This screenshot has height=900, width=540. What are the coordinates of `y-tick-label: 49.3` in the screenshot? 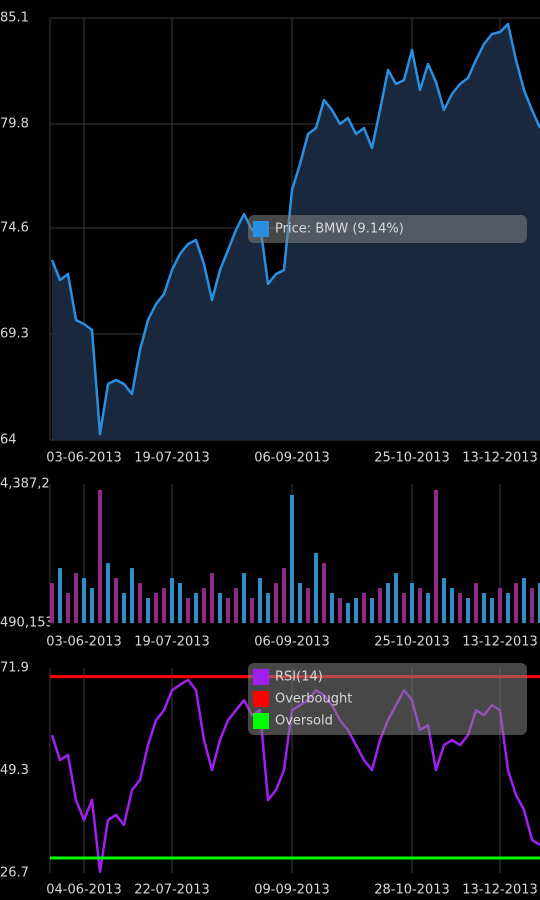 It's located at (14, 770).